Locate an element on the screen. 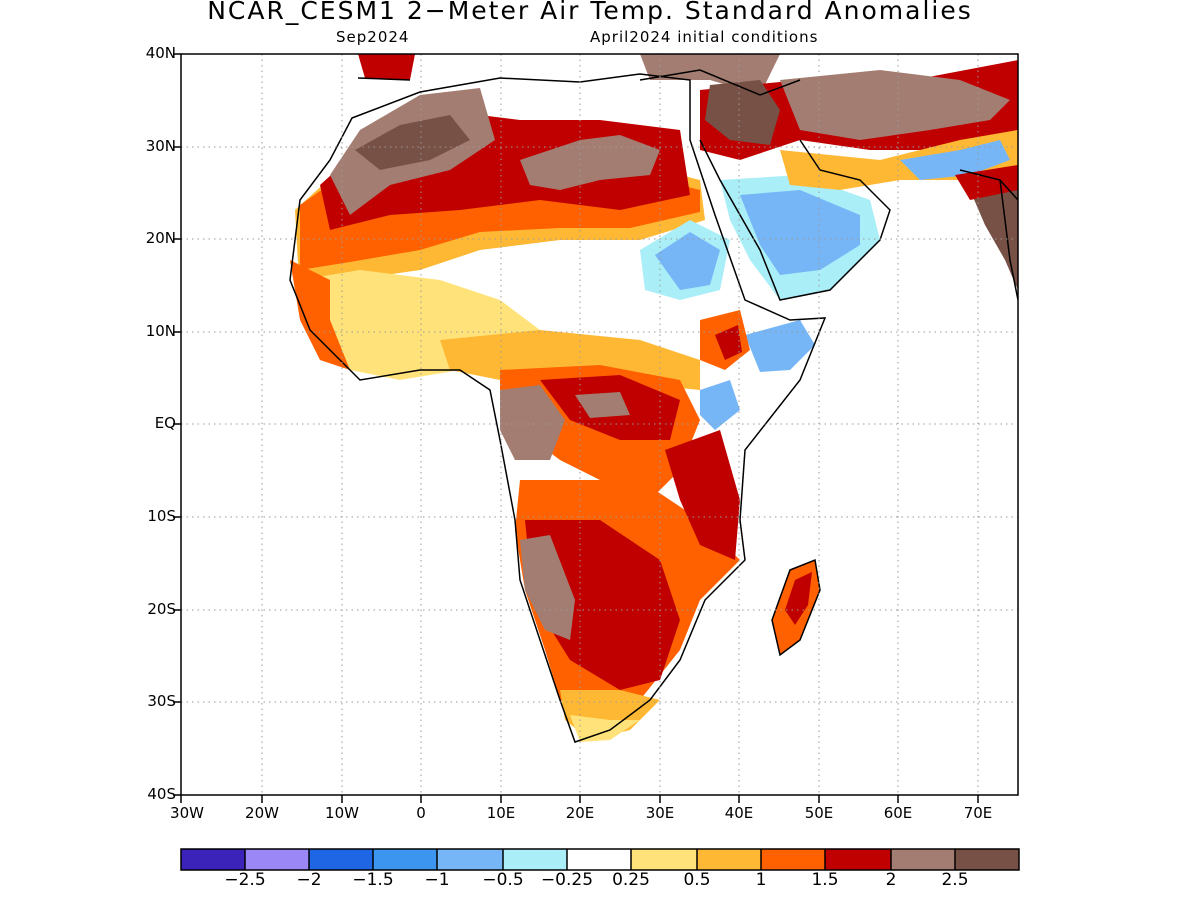 The height and width of the screenshot is (900, 1200). lon-tick-label: 10W is located at coordinates (342, 813).